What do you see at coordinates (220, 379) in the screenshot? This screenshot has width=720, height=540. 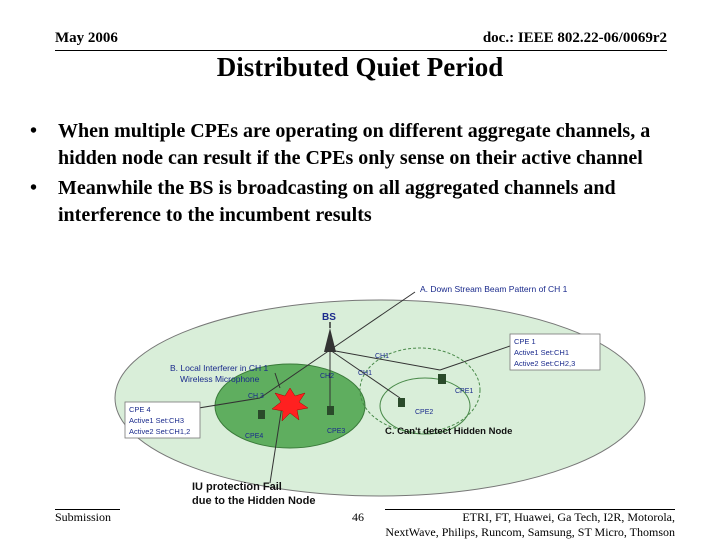 I see `interferer-sublabel: Wireless Microphone` at bounding box center [220, 379].